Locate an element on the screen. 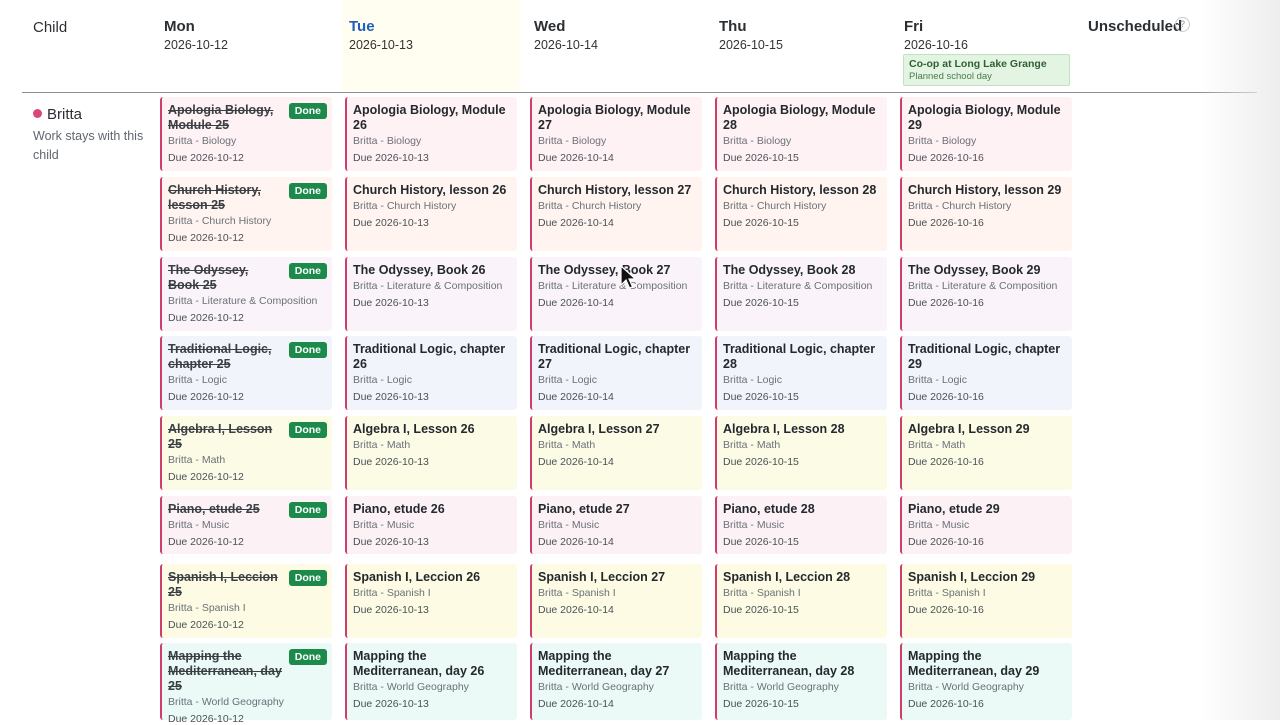 The height and width of the screenshot is (725, 1280). assignment-title: Algebra I, Lesson 28 is located at coordinates (784, 429).